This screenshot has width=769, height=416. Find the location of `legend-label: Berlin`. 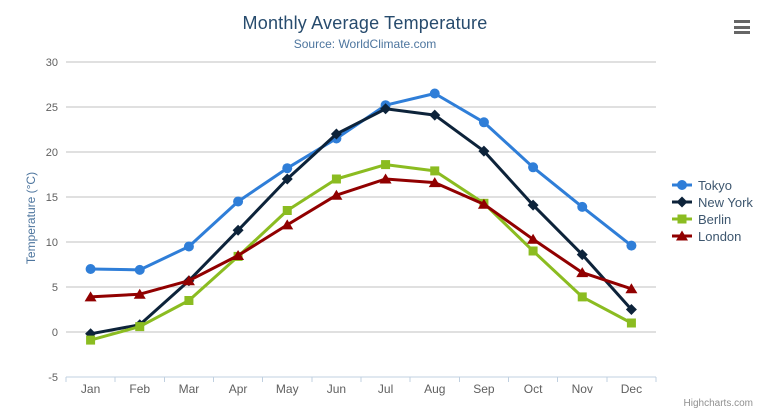

legend-label: Berlin is located at coordinates (715, 219).